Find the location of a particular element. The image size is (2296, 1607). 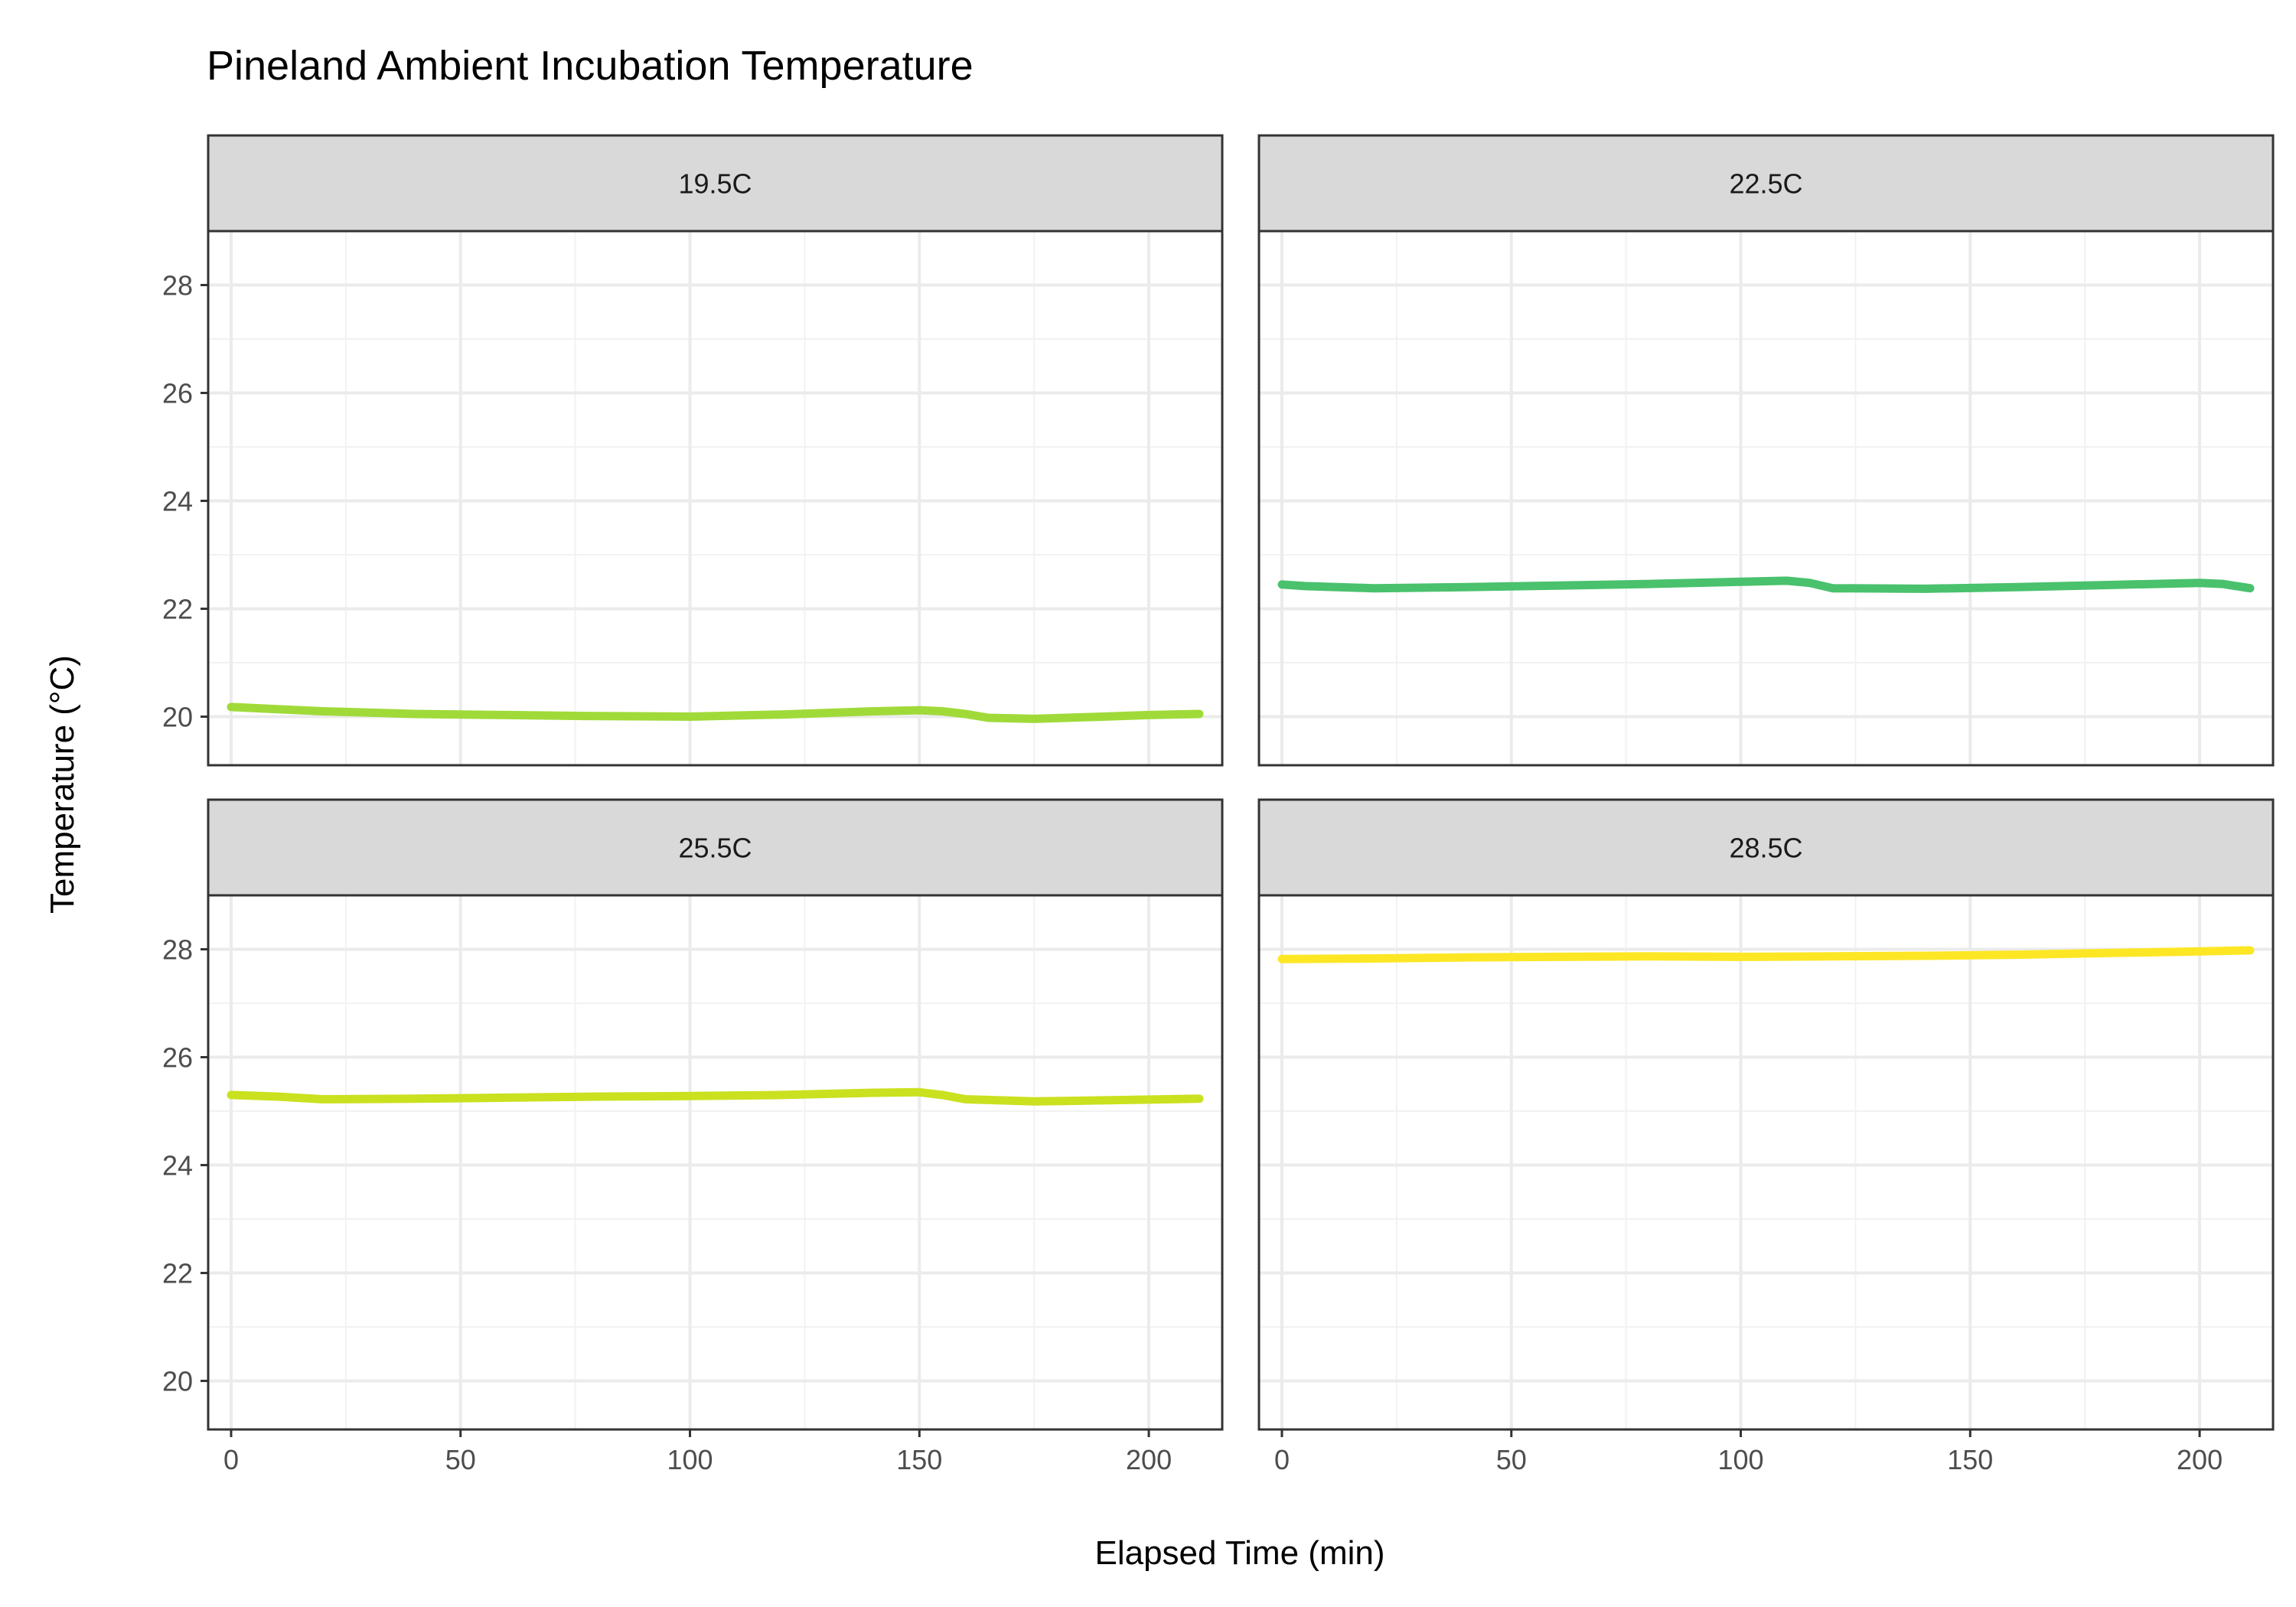

facet-strip-label: 28.5C is located at coordinates (1765, 849).